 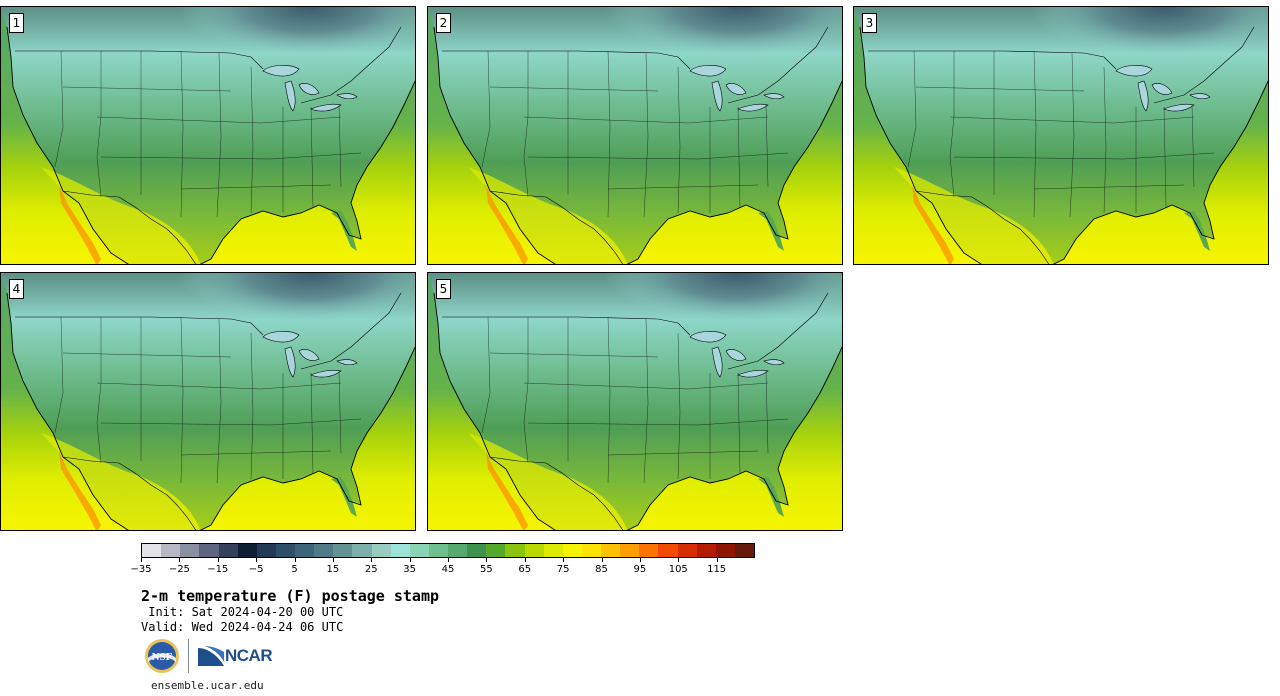 I want to click on colorbar-ticks: −35 −25 −15 −5 5 15 25 35 45 55 65 75 85 95 105 115, so click(x=442, y=569).